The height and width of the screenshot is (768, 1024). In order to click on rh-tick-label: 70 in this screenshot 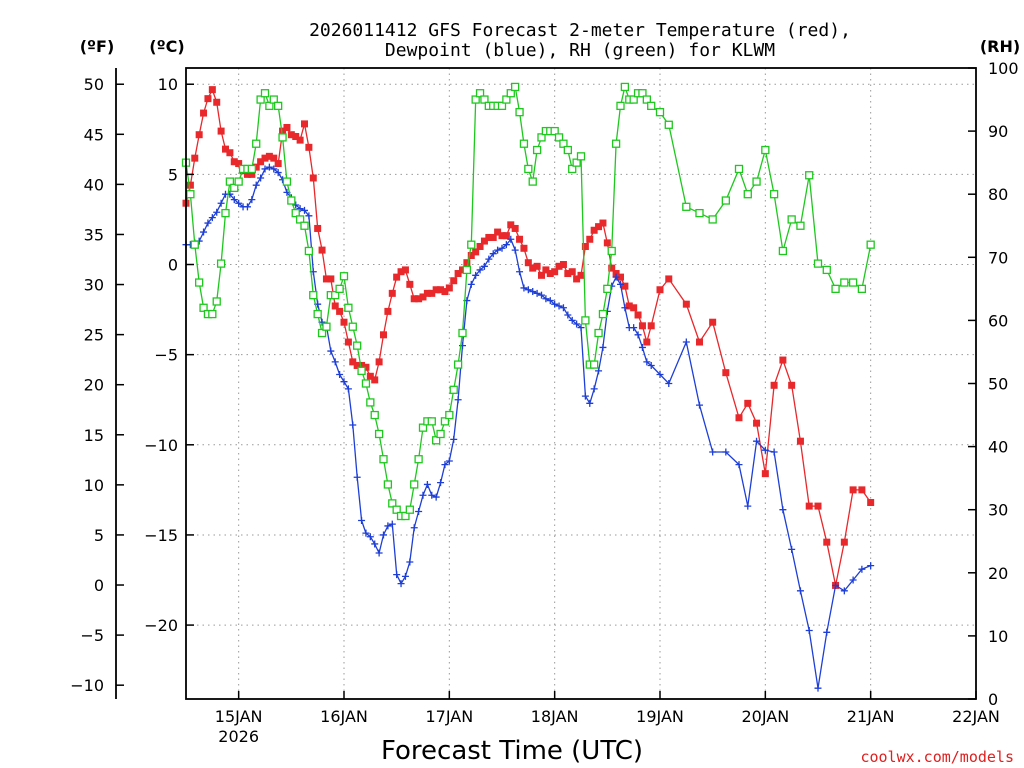, I will do `click(998, 257)`.